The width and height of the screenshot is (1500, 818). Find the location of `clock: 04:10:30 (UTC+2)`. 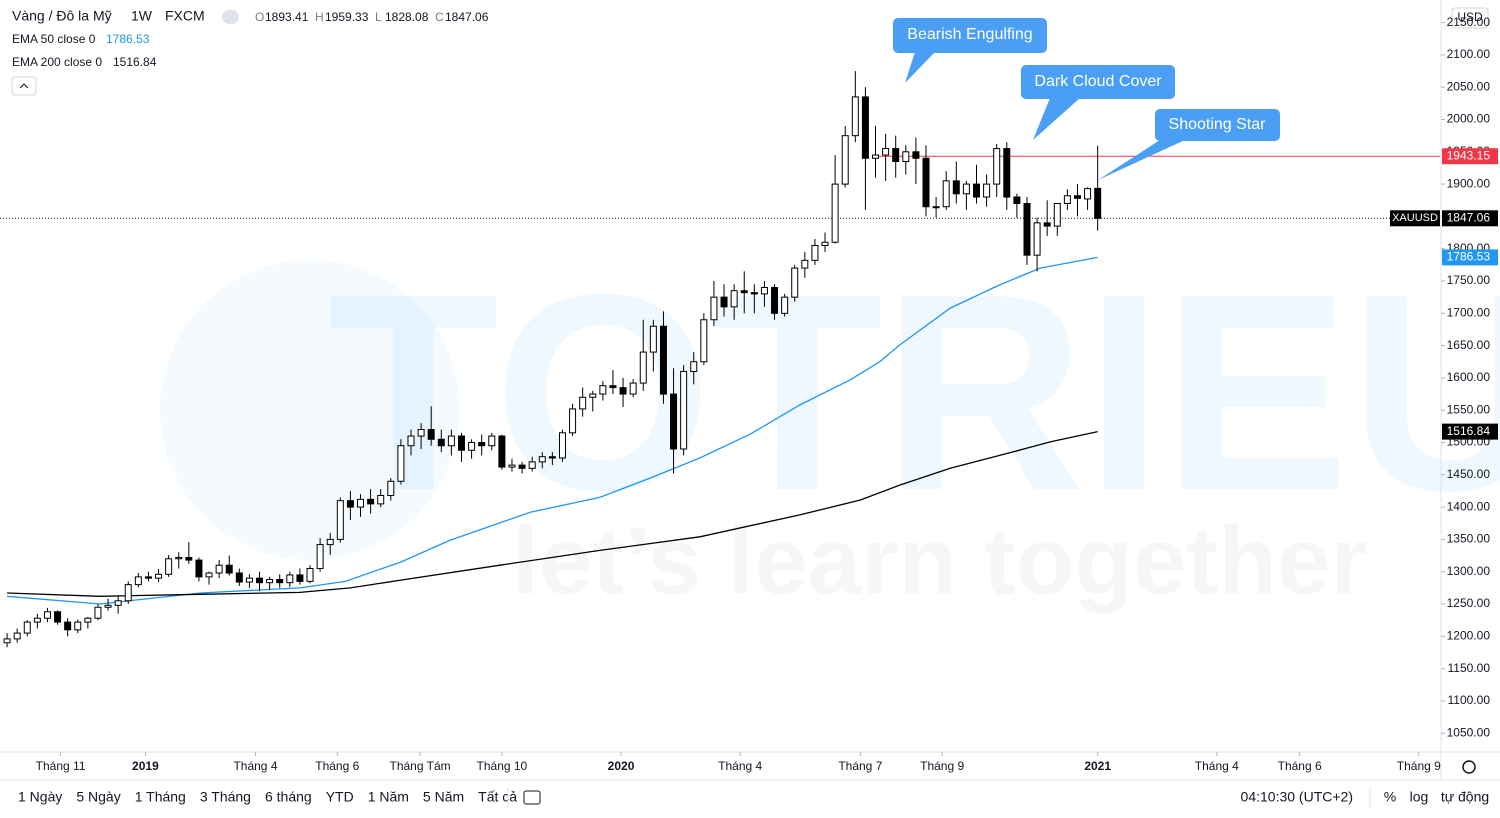

clock: 04:10:30 (UTC+2) is located at coordinates (1297, 797).